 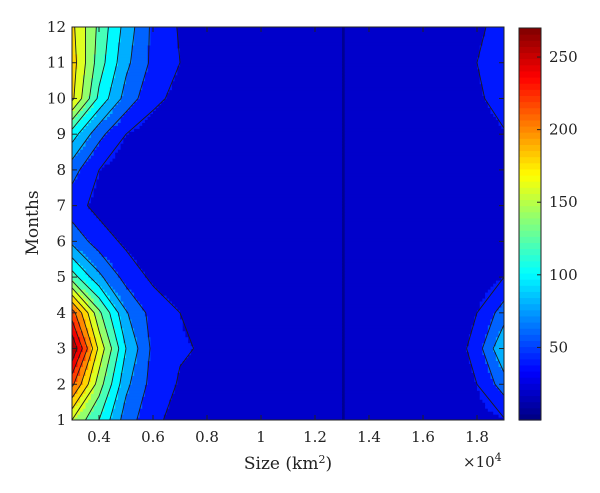 I want to click on x-axis-title-main: Size (km, so click(x=281, y=464).